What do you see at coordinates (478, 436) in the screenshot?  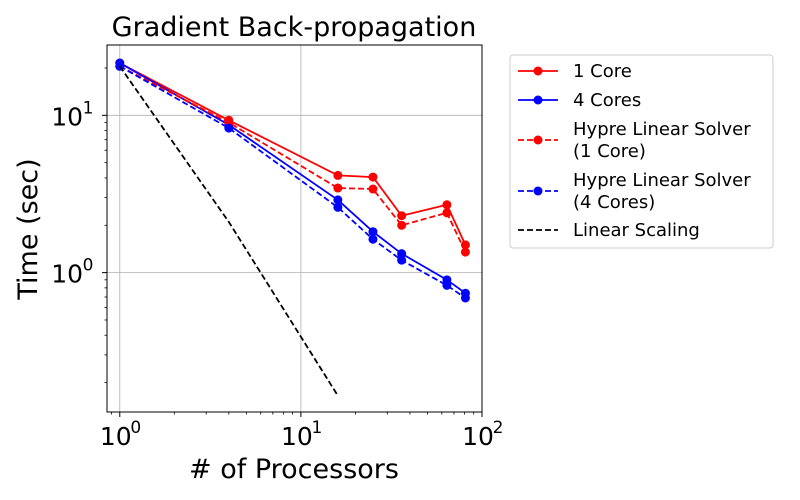 I see `x-tick-label-2: 10` at bounding box center [478, 436].